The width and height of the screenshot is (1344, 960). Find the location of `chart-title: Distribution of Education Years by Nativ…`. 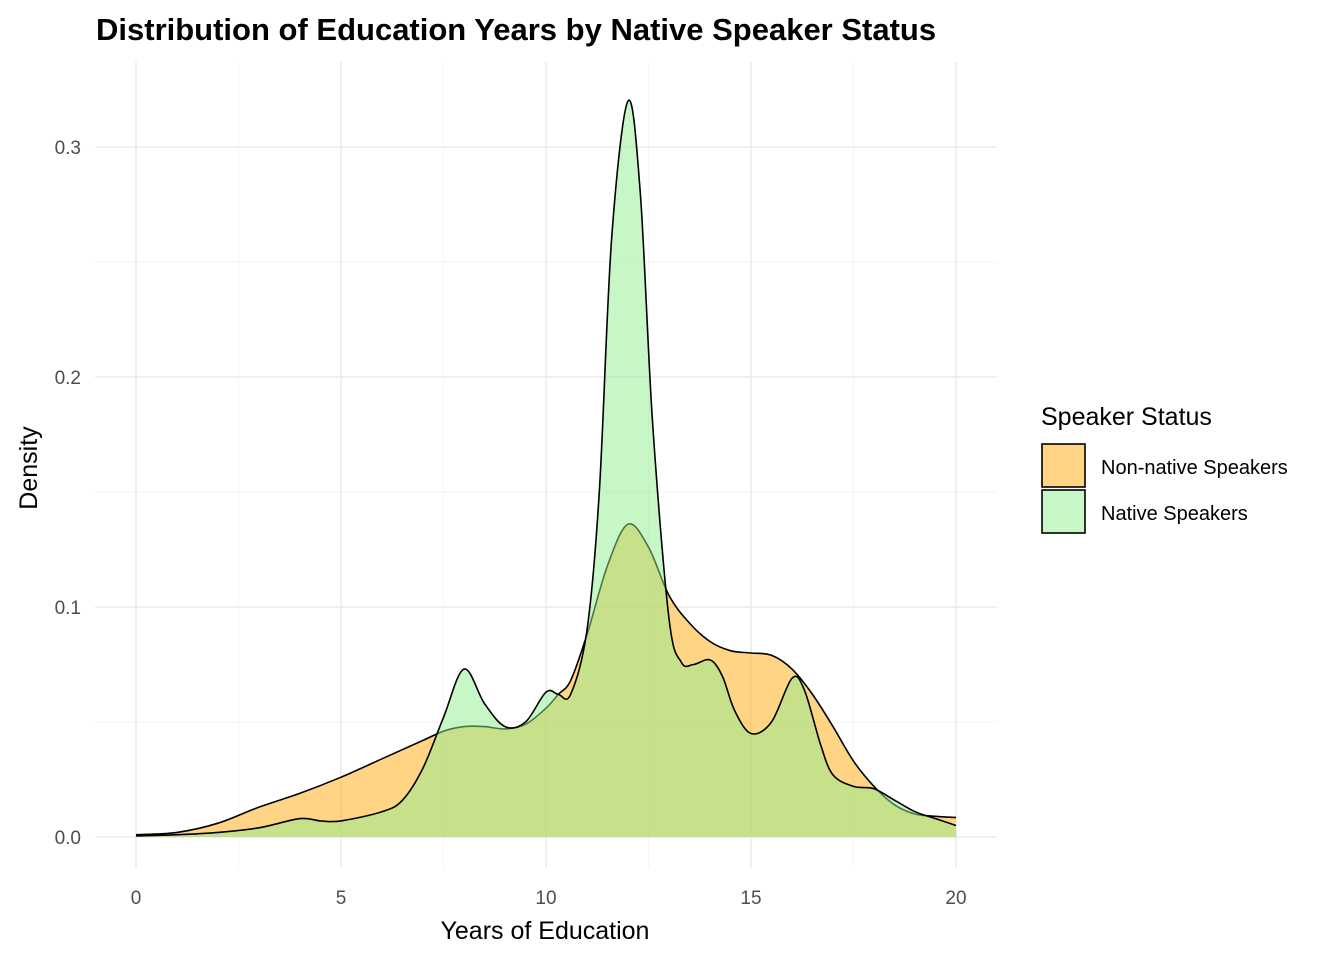

chart-title: Distribution of Education Years by Nativ… is located at coordinates (516, 29).